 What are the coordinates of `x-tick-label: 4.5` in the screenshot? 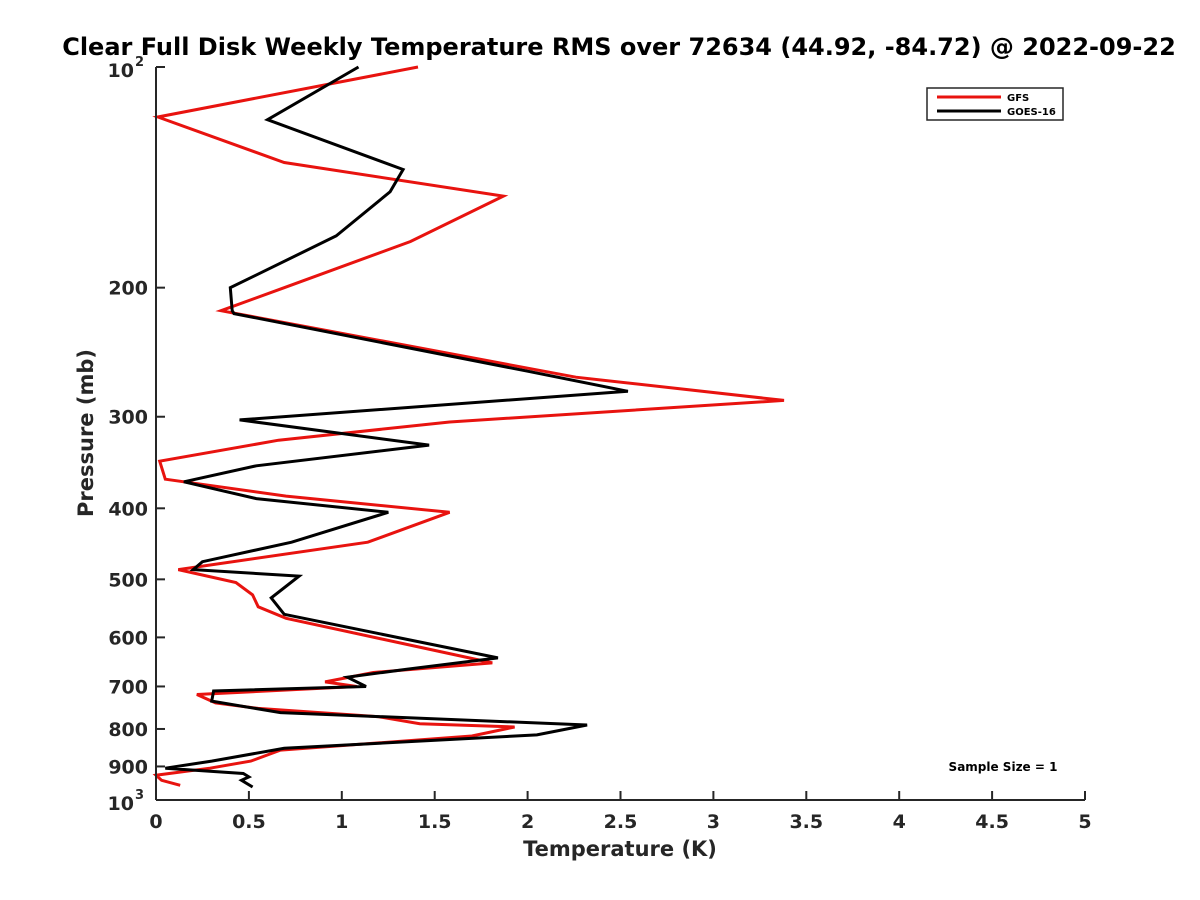 It's located at (992, 822).